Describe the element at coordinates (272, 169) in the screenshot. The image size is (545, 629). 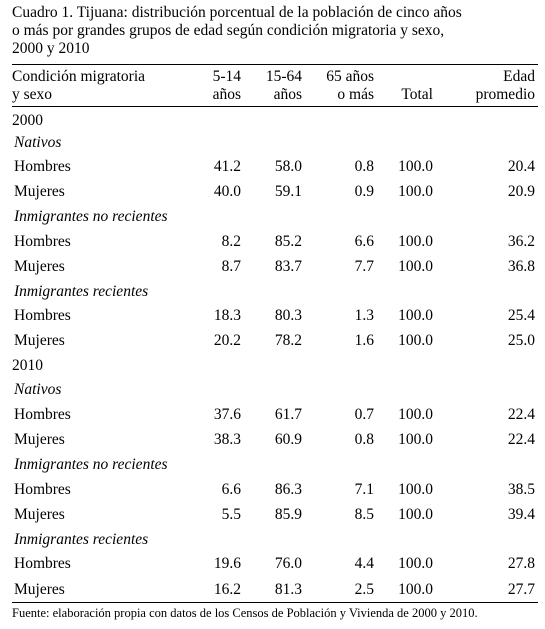
I see `table-row: Hombres 41.2 58.0 0.8 100.0 20.4` at that location.